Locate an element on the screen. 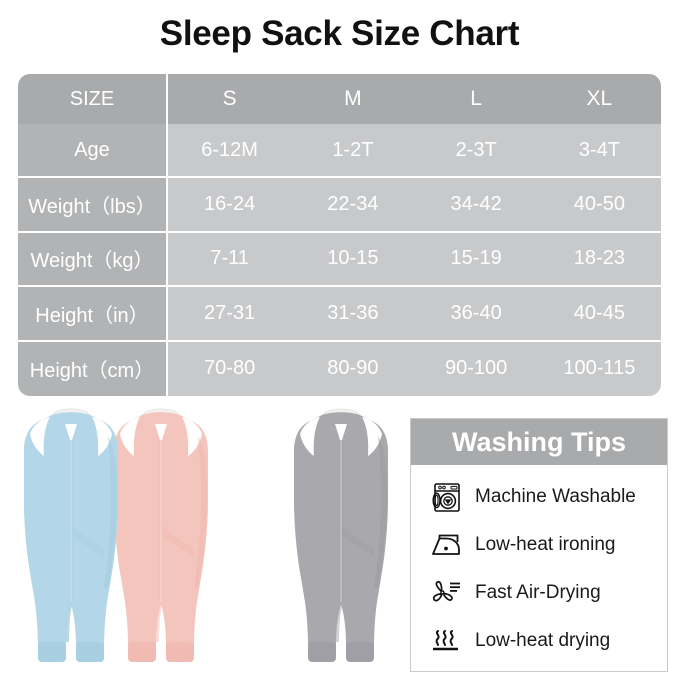 The image size is (679, 679). cell-height-in-s: 27-31 is located at coordinates (230, 312).